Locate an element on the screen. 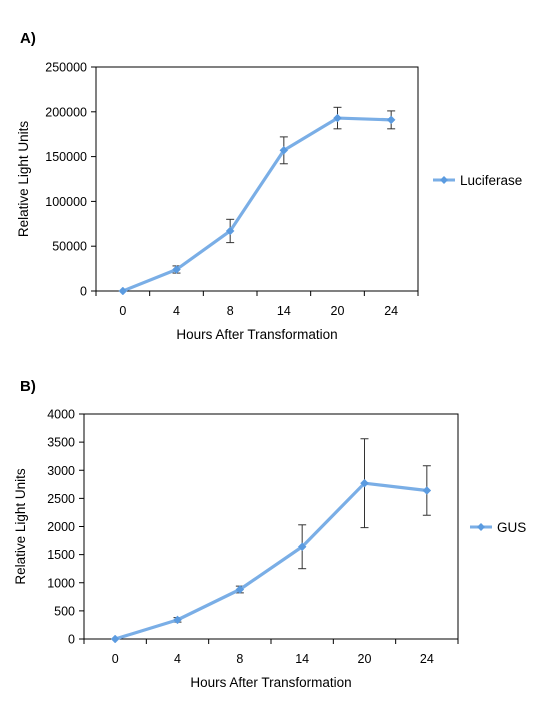  y-tick-label: 50000 is located at coordinates (69, 247).